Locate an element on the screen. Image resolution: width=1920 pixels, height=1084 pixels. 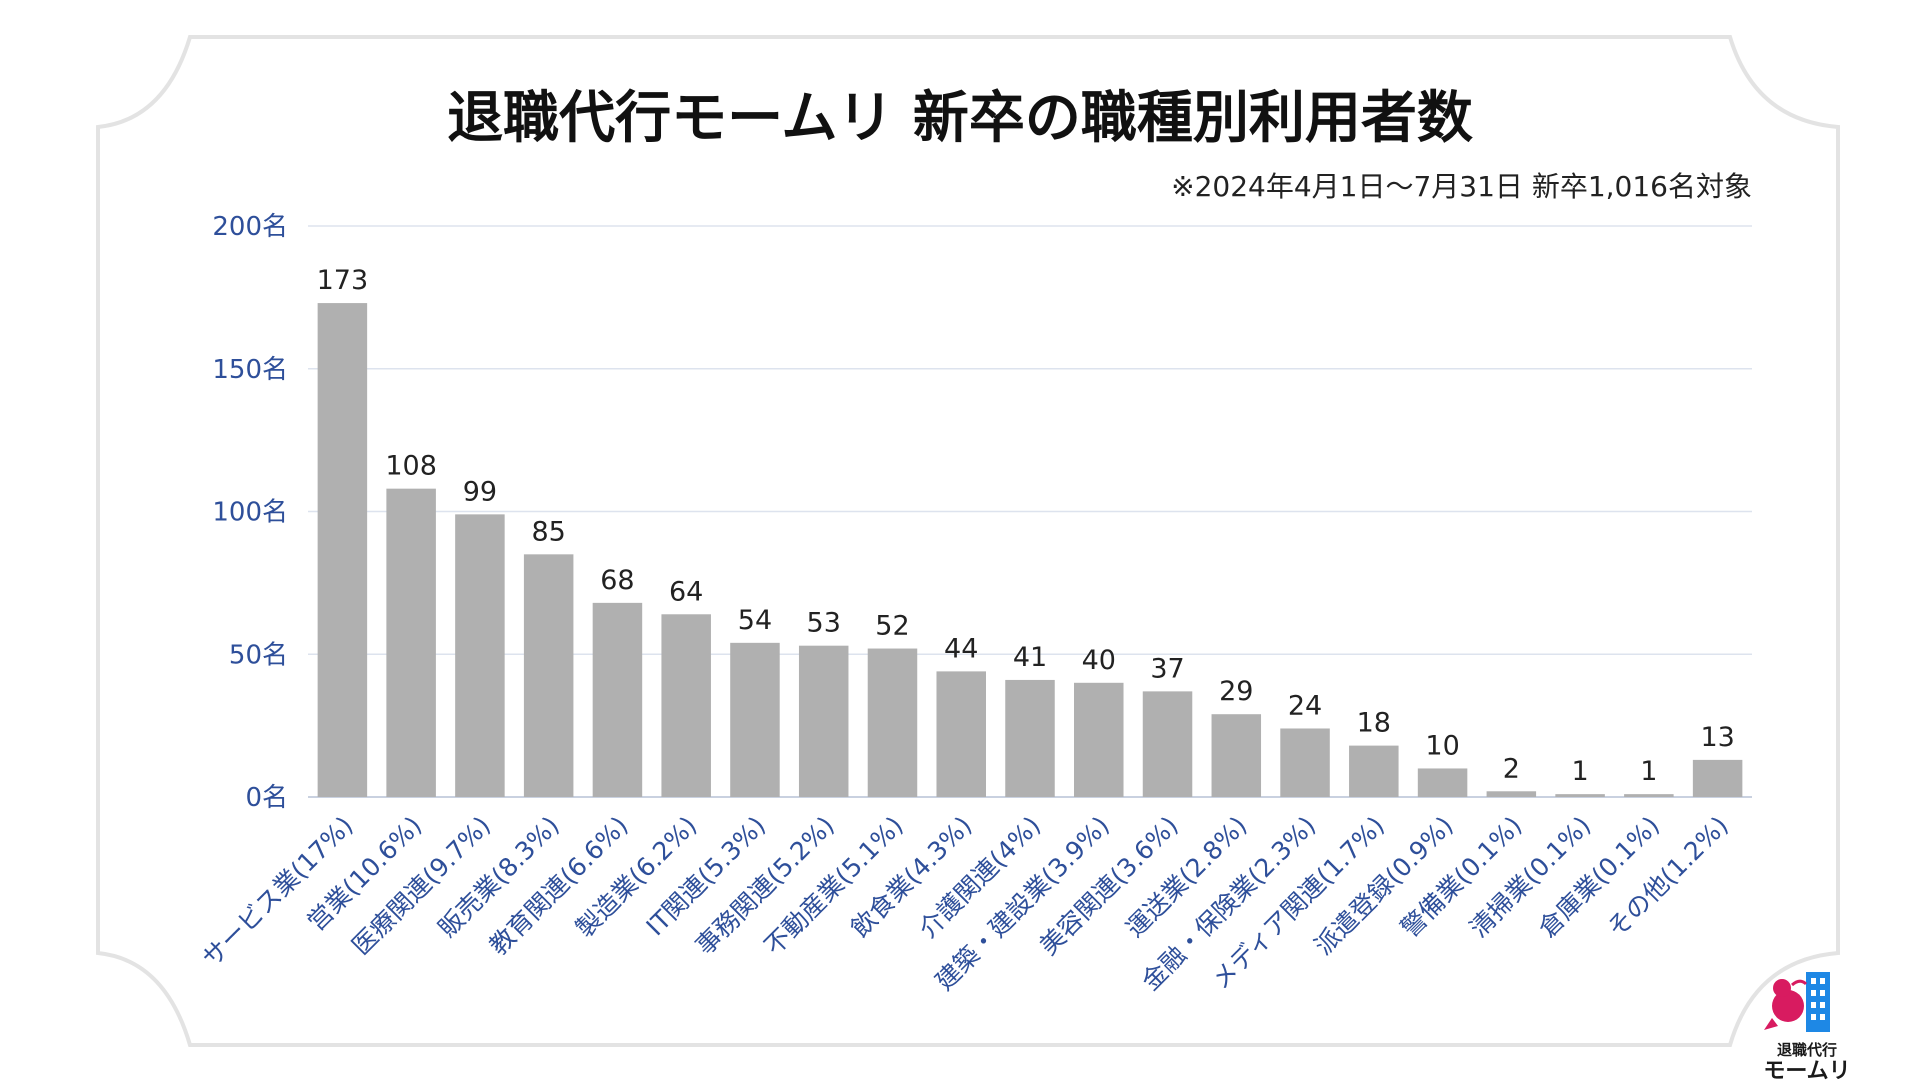
y-tick-label: 50名 is located at coordinates (258, 655).